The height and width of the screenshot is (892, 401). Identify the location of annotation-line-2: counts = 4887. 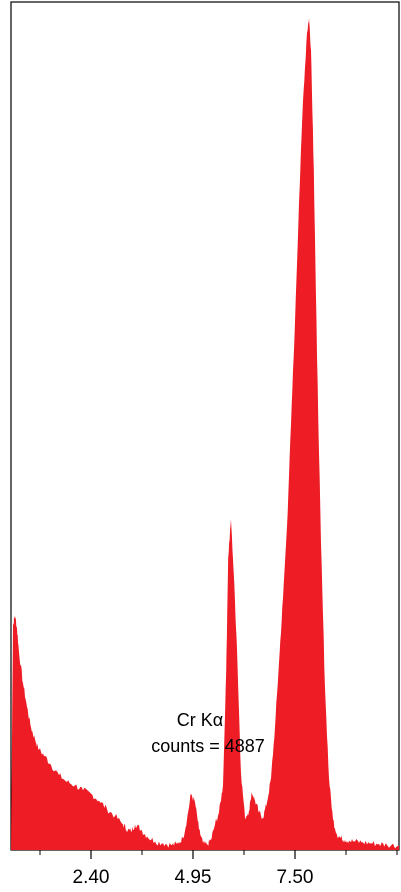
(208, 746).